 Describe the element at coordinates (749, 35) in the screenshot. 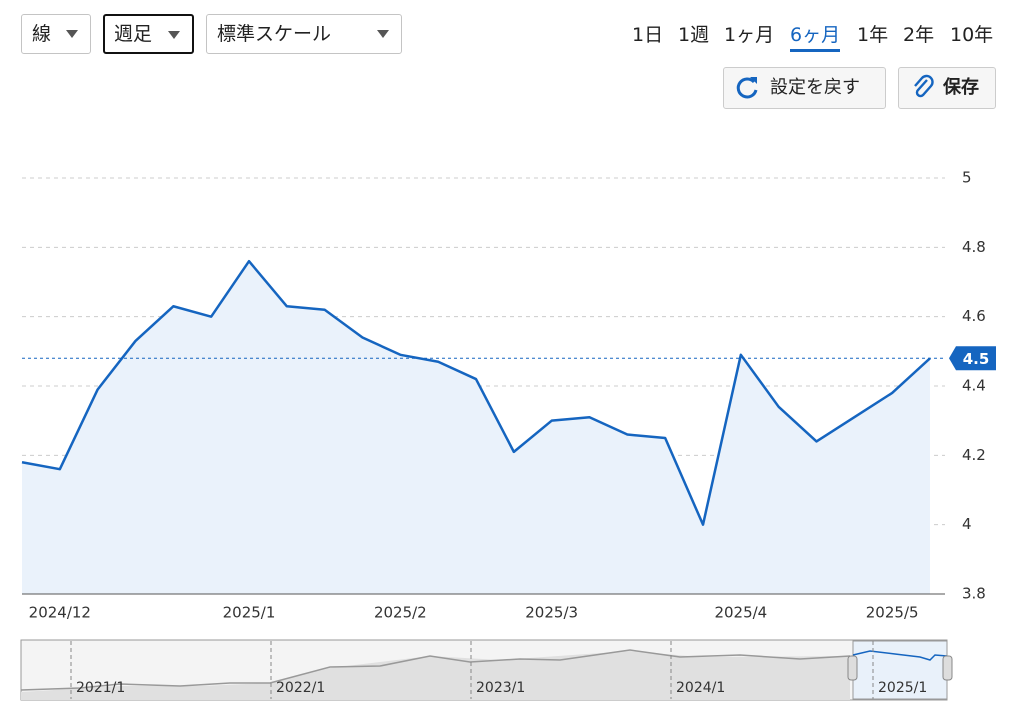

I see `range-1m: 1ヶ月` at that location.